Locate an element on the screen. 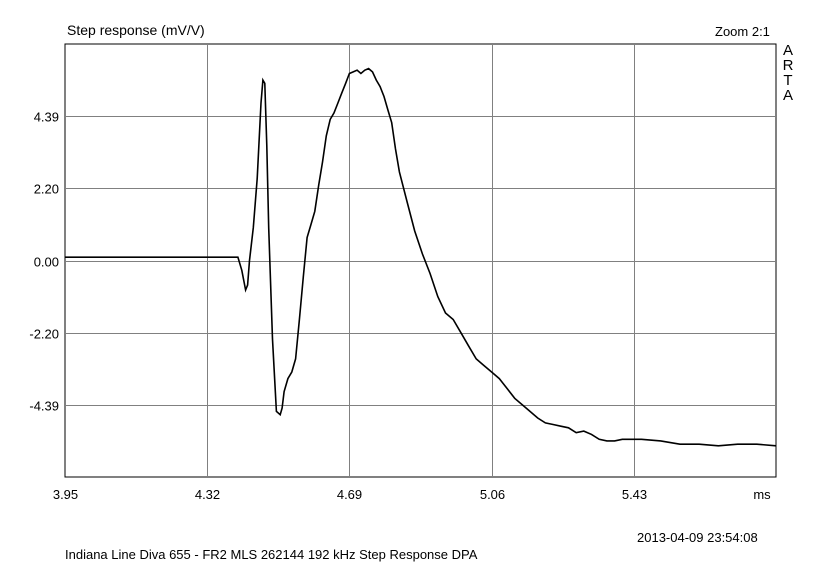 Image resolution: width=821 pixels, height=582 pixels. y-tick-label: -2.20 is located at coordinates (44, 334).